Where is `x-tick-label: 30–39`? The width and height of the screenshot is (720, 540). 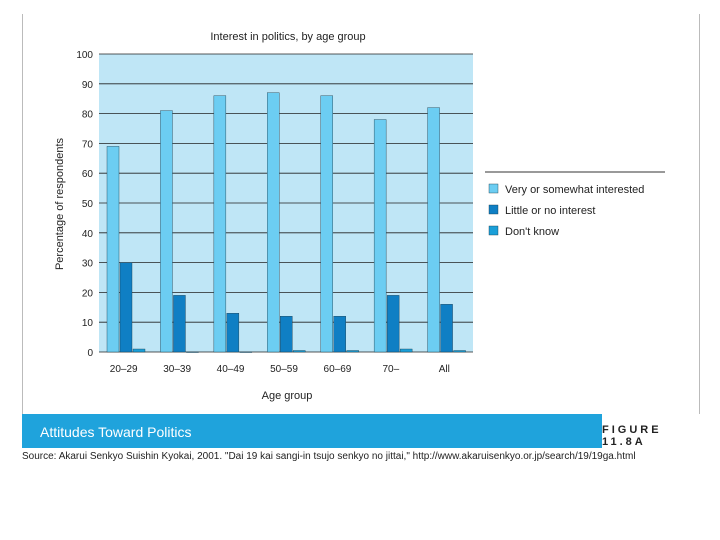 x-tick-label: 30–39 is located at coordinates (177, 369).